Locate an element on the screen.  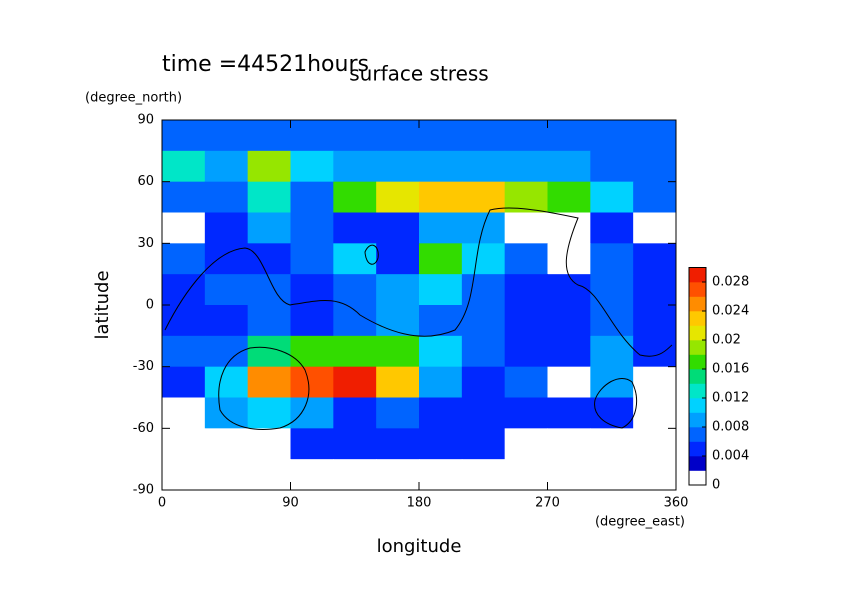
colorbar-tick-label: 0.028 is located at coordinates (730, 282).